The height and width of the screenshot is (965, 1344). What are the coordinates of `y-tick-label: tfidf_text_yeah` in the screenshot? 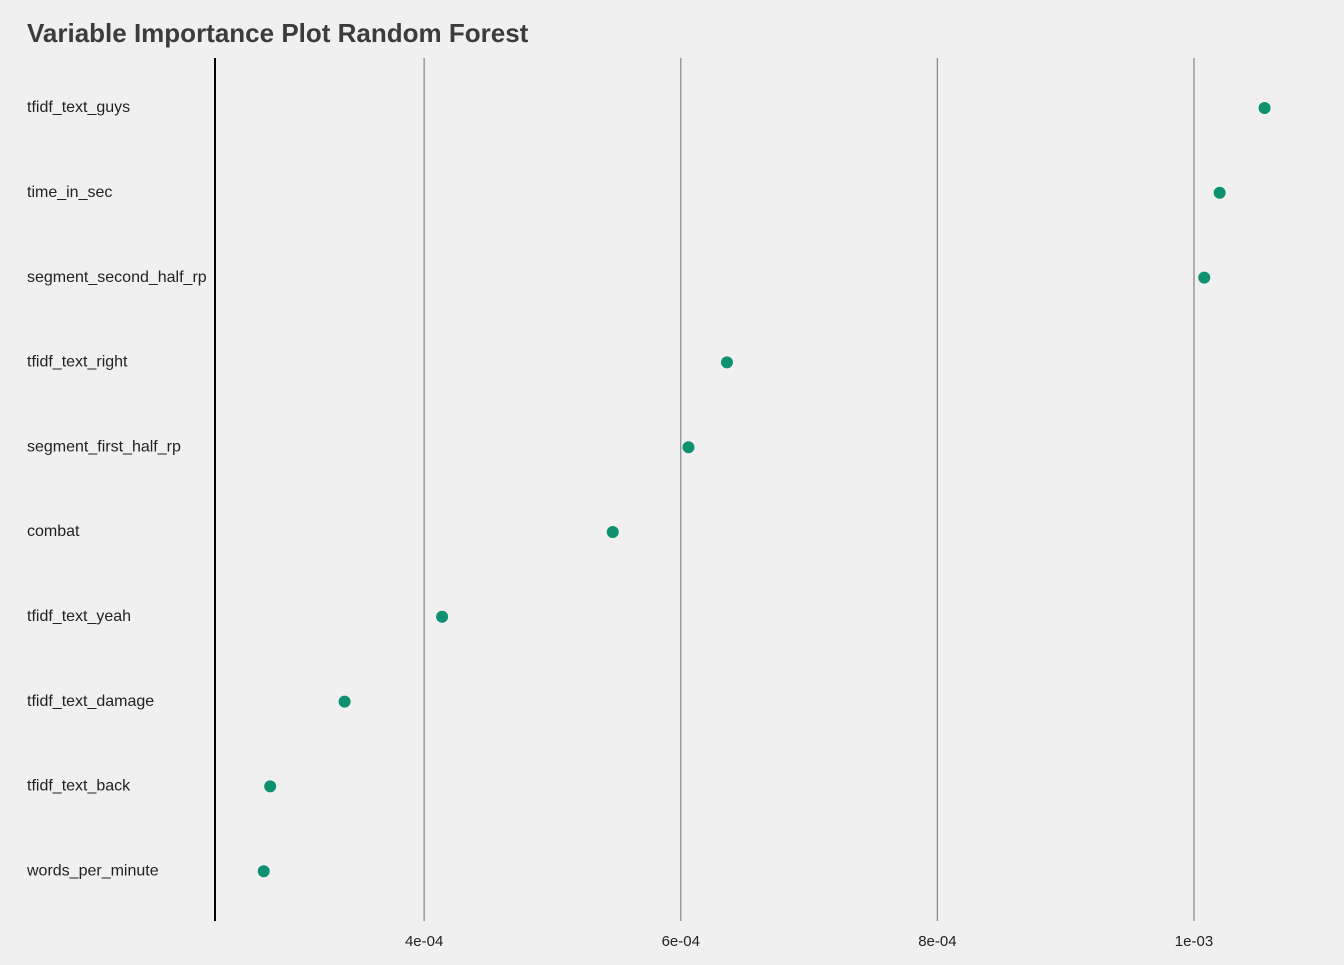 It's located at (79, 616).